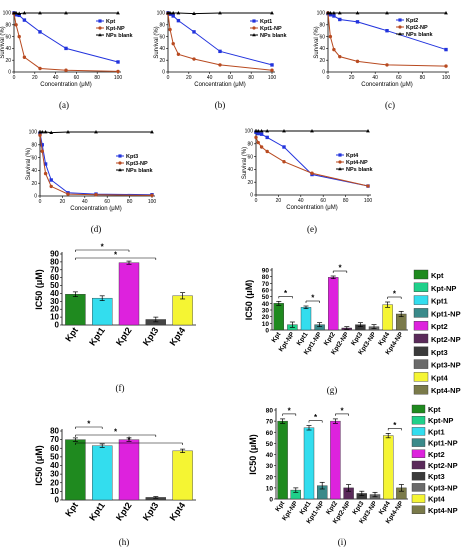 This screenshot has height=550, width=472. I want to click on x-tick-label: 60, so click(231, 78).